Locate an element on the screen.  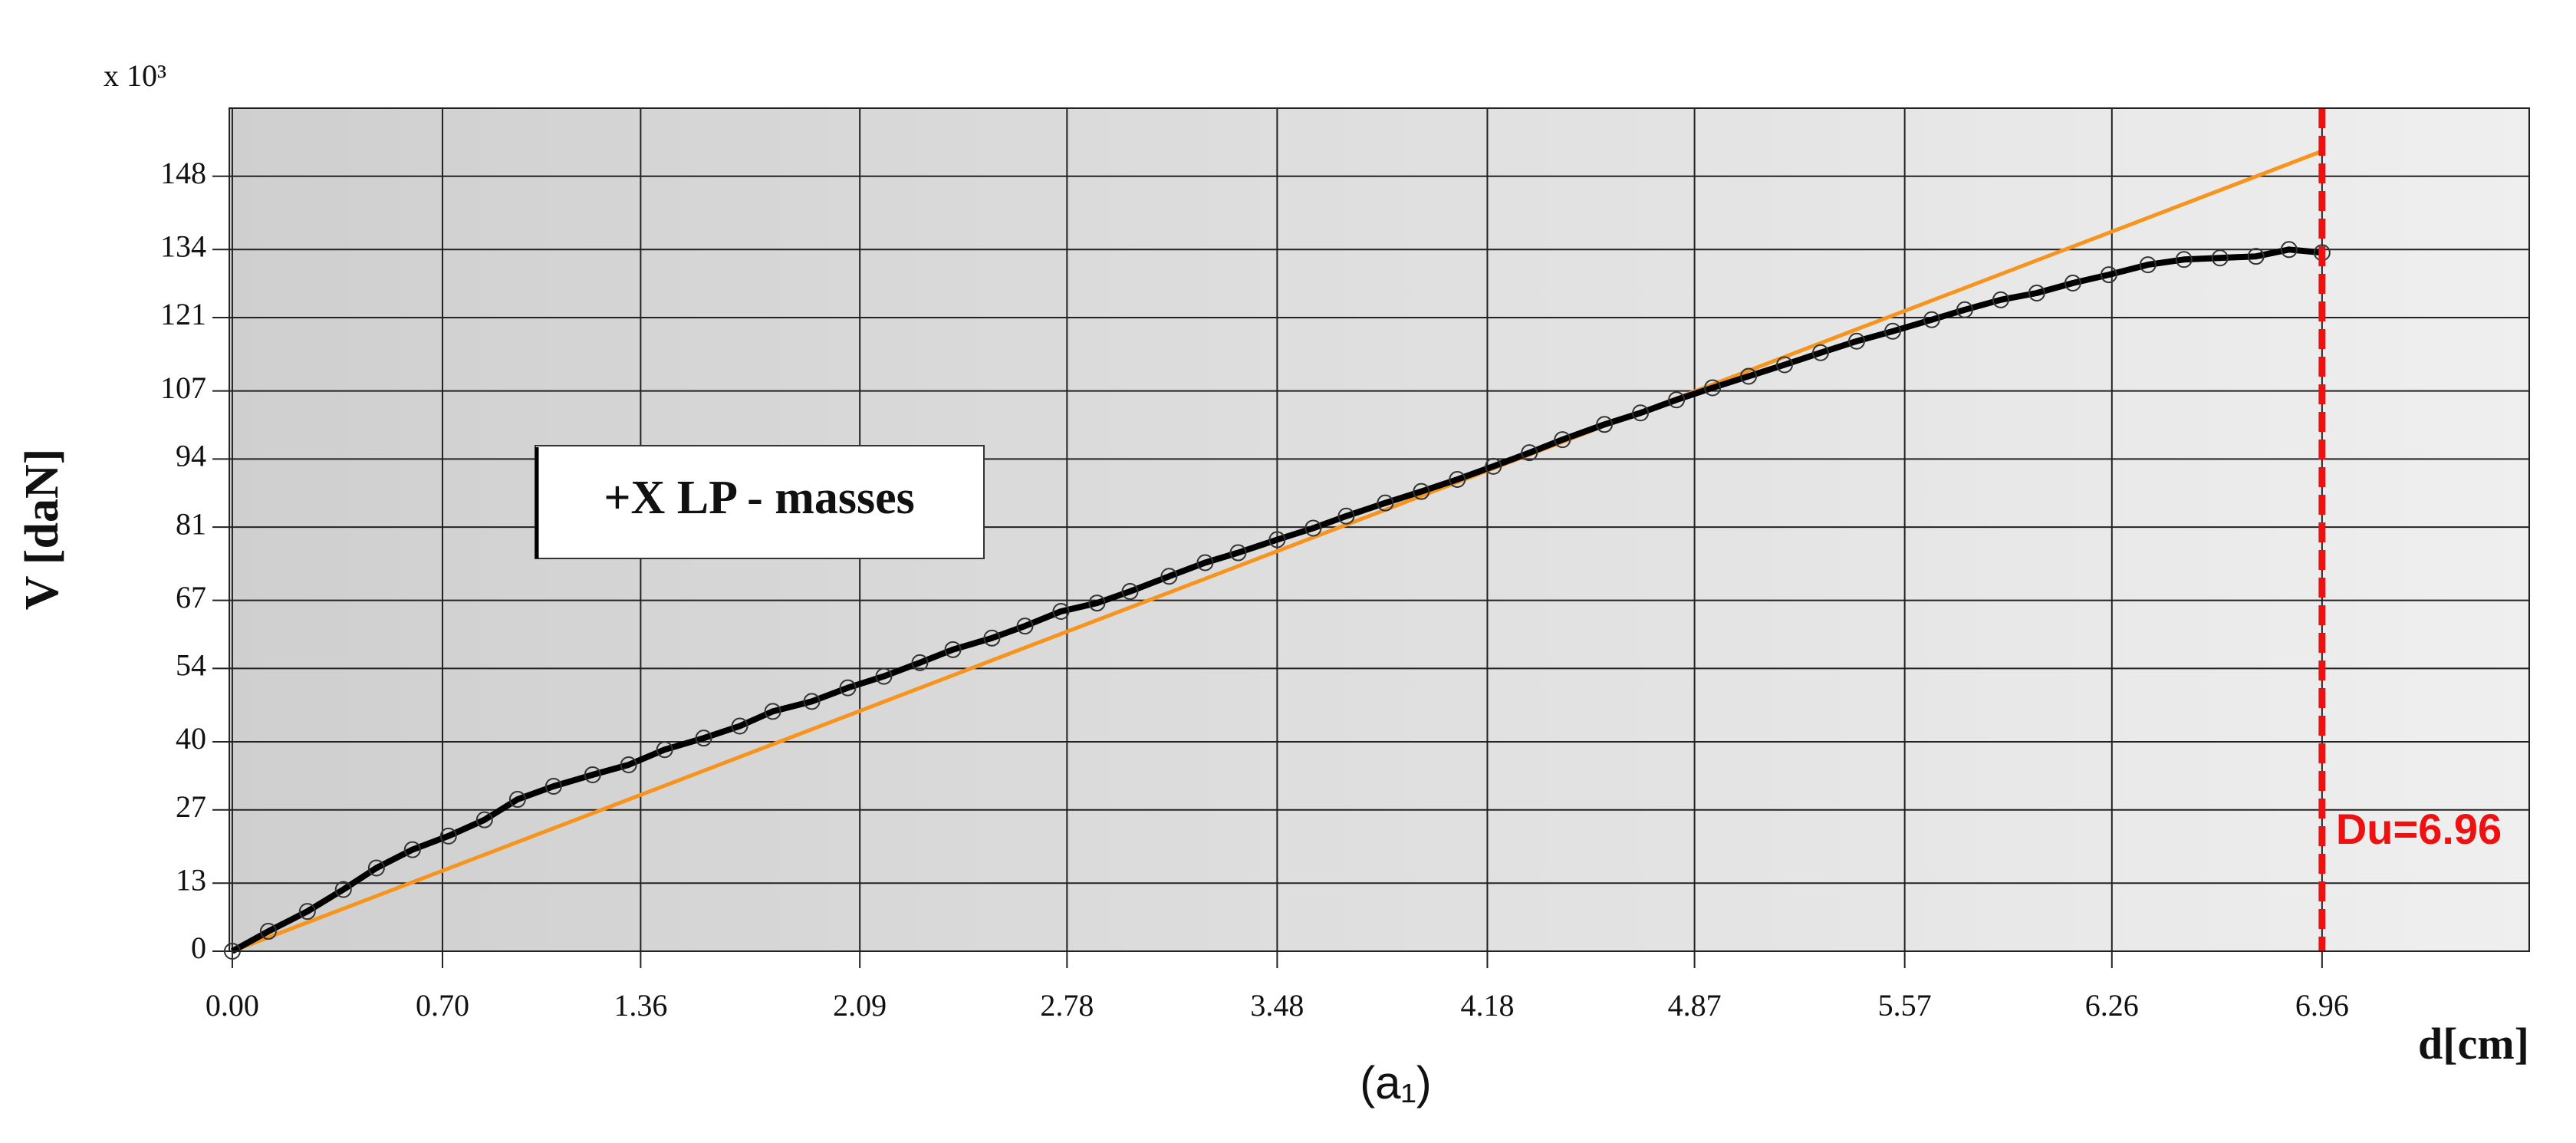
caption: (a₁) is located at coordinates (1396, 1082).